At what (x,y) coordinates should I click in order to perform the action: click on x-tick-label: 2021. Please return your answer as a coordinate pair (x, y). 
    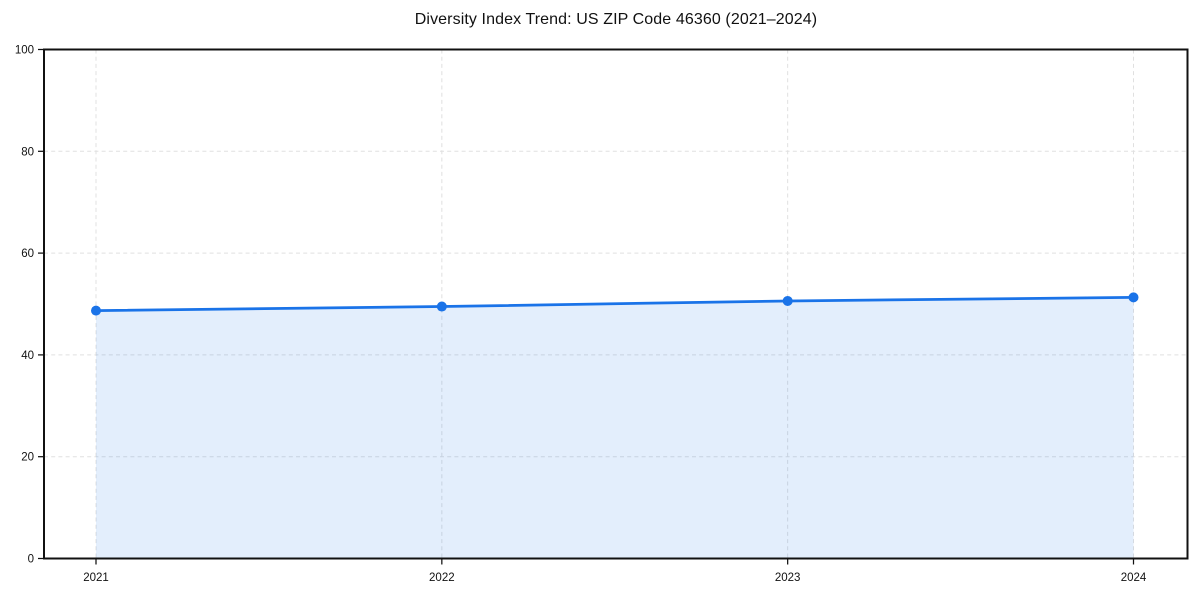
    Looking at the image, I should click on (96, 578).